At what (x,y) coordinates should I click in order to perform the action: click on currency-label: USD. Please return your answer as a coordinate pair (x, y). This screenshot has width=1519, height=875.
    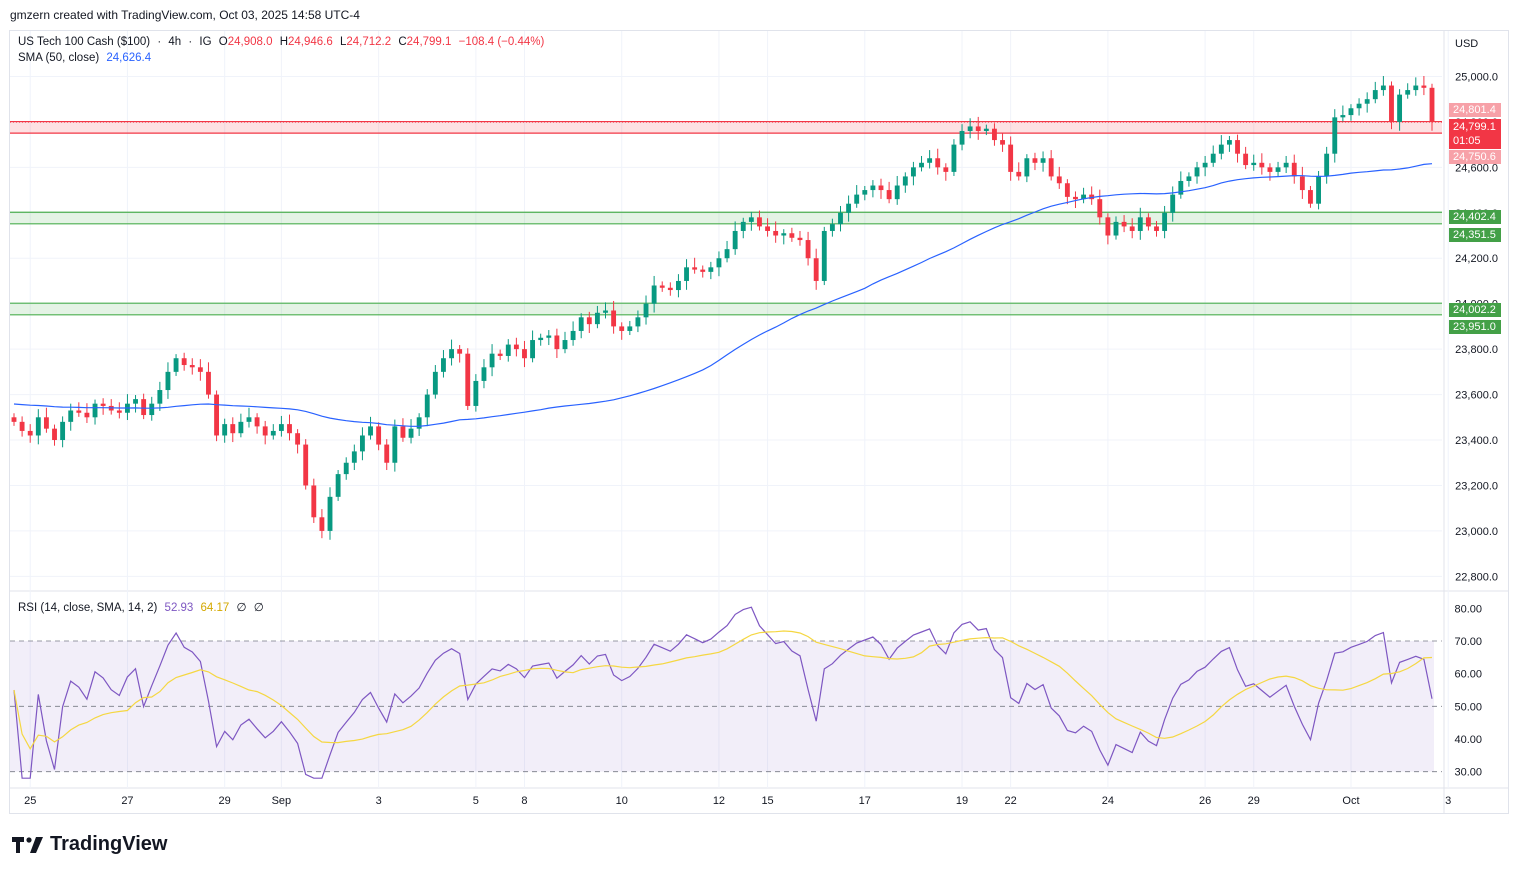
    Looking at the image, I should click on (1467, 44).